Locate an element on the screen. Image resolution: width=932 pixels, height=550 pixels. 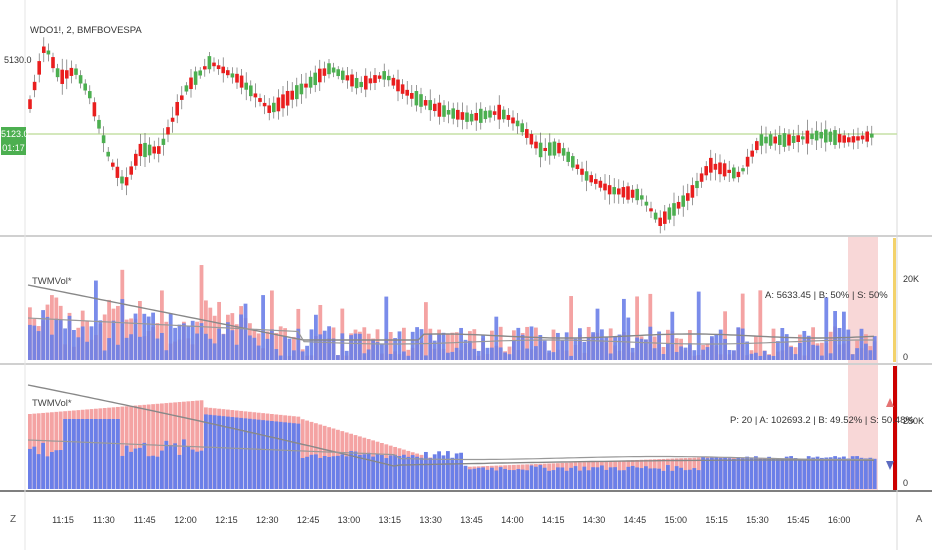
pane1-marker-bar is located at coordinates (894, 300).